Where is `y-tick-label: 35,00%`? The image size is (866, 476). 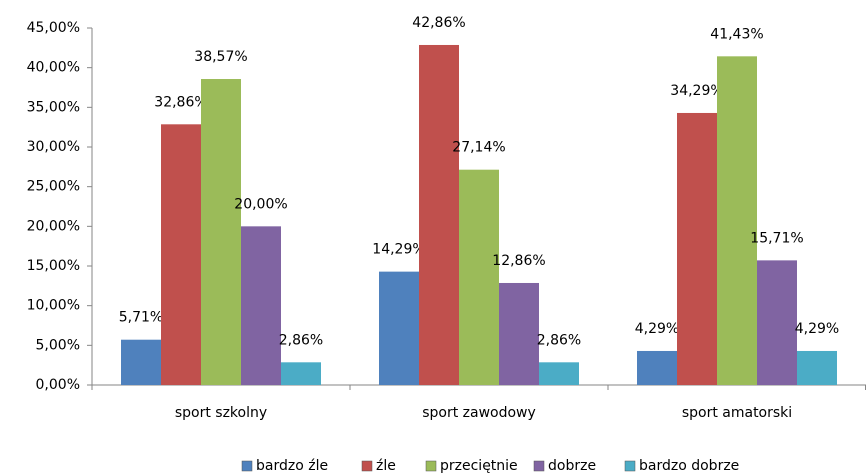
y-tick-label: 35,00% is located at coordinates (53, 107).